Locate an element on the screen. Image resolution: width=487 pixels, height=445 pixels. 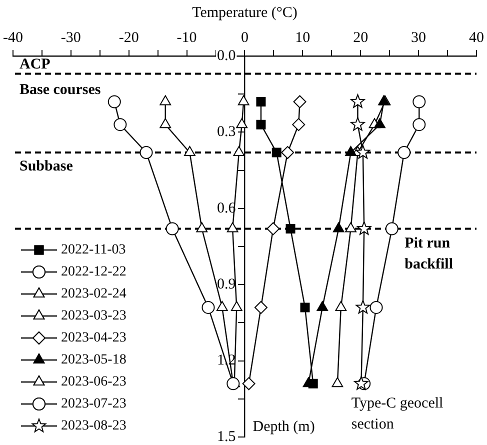
x-tick-label: 40 is located at coordinates (476, 38).